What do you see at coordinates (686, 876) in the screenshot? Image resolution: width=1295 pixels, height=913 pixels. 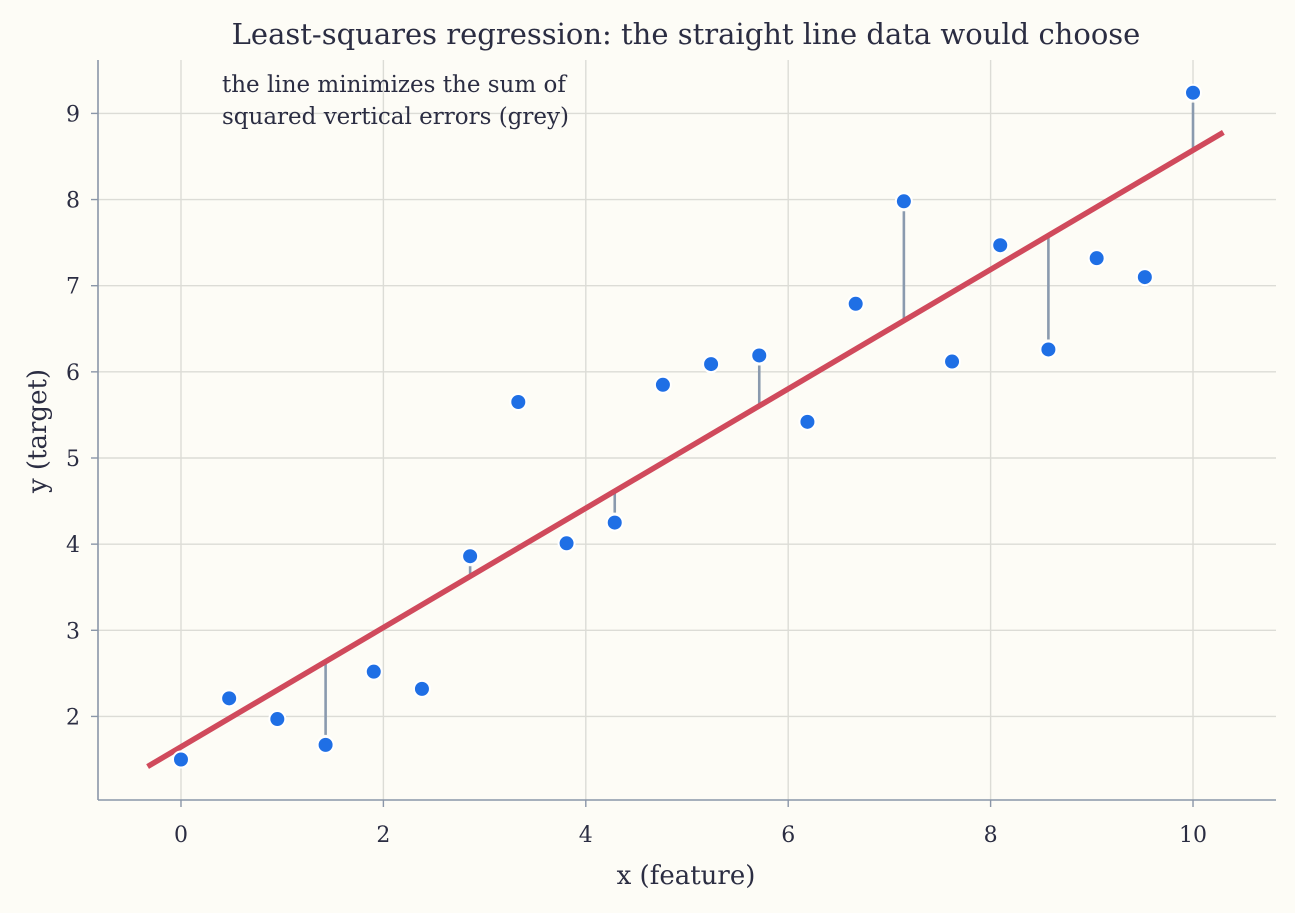 I see `x-axis-label: x (feature)` at bounding box center [686, 876].